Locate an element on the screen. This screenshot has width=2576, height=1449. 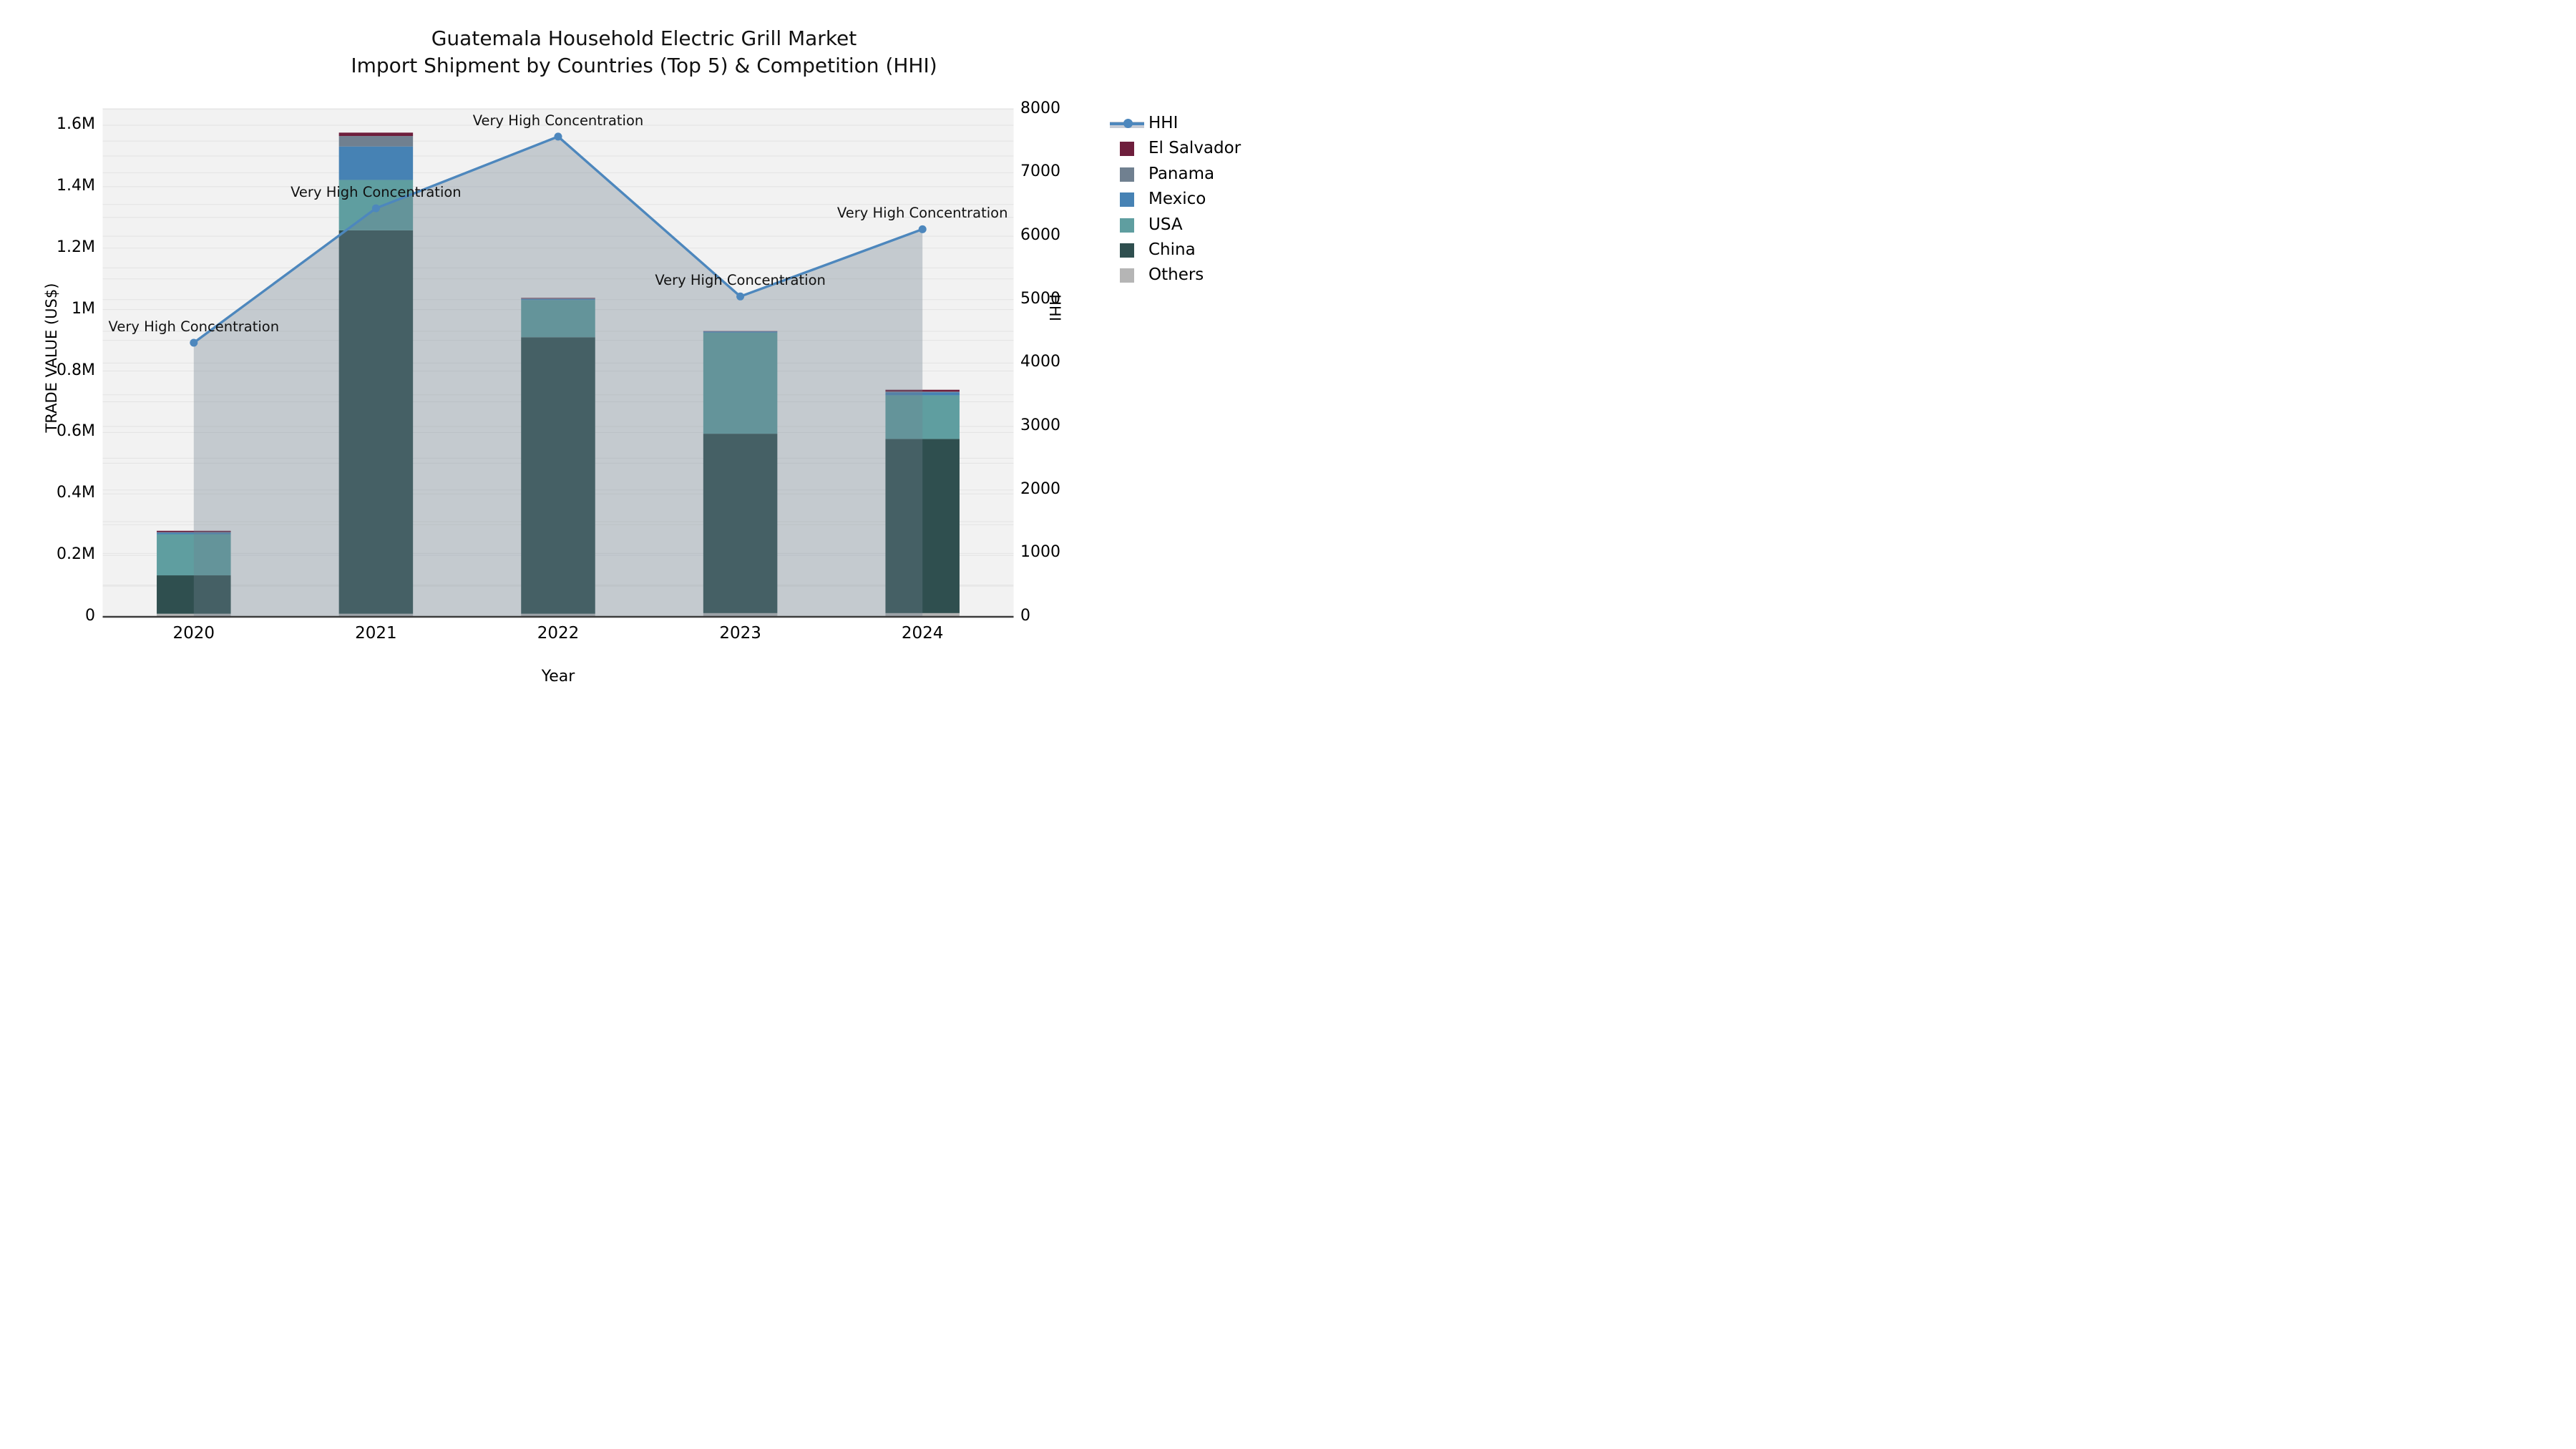
y-right-tick: 6000 is located at coordinates (1040, 235).